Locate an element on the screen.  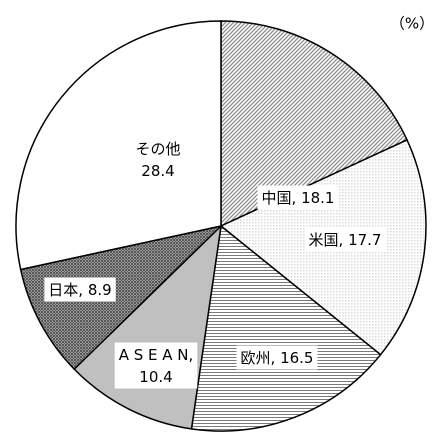
data-label: 欧州, 16.5 is located at coordinates (277, 358).